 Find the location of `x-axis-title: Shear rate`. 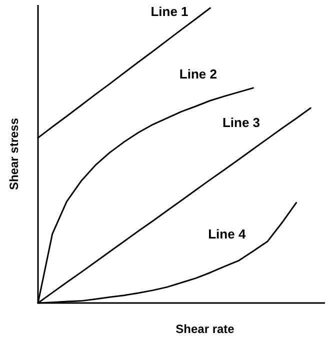

x-axis-title: Shear rate is located at coordinates (205, 329).